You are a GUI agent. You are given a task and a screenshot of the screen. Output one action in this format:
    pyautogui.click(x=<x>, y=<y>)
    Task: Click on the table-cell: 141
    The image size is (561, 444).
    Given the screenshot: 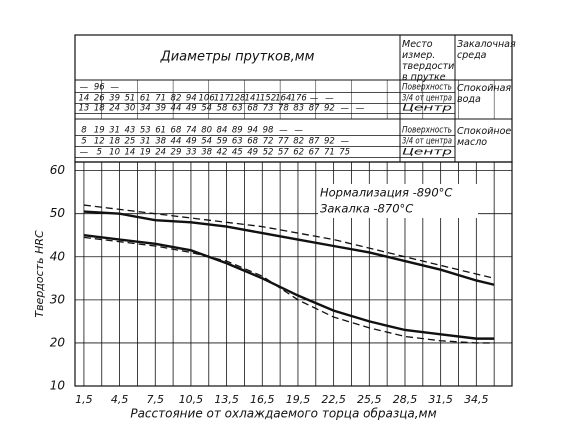 What is the action you would take?
    pyautogui.click(x=253, y=99)
    